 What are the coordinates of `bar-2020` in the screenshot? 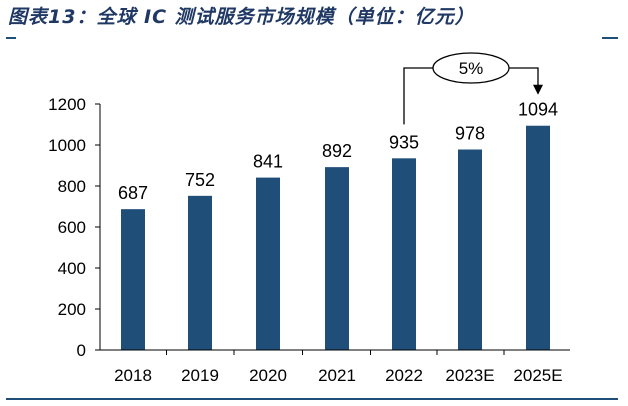 It's located at (268, 263).